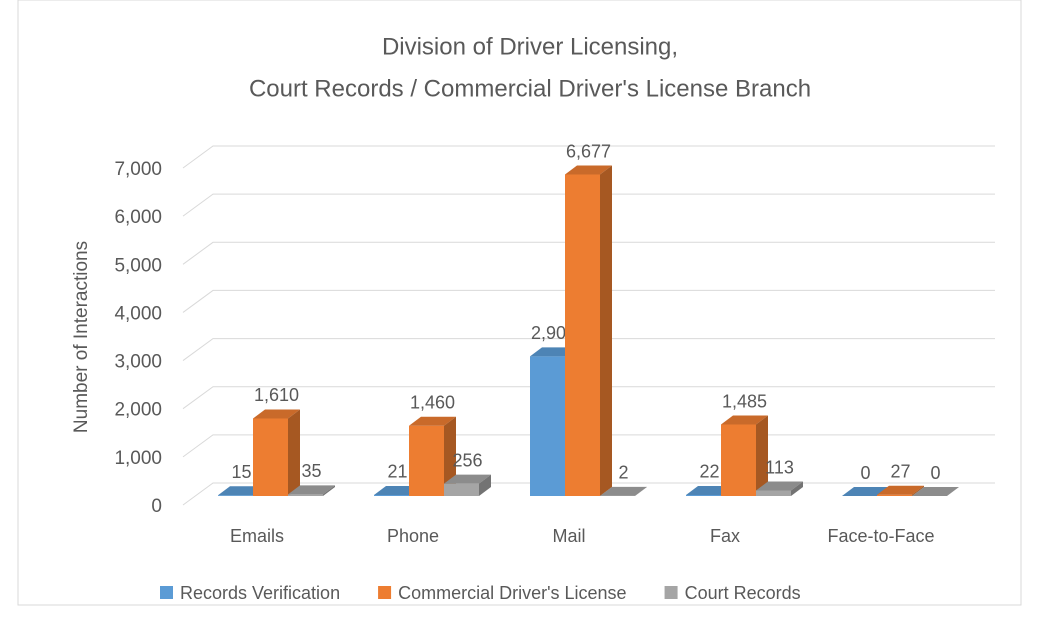 This screenshot has height=633, width=1041. What do you see at coordinates (138, 410) in the screenshot?
I see `y-tick-label: 2,000` at bounding box center [138, 410].